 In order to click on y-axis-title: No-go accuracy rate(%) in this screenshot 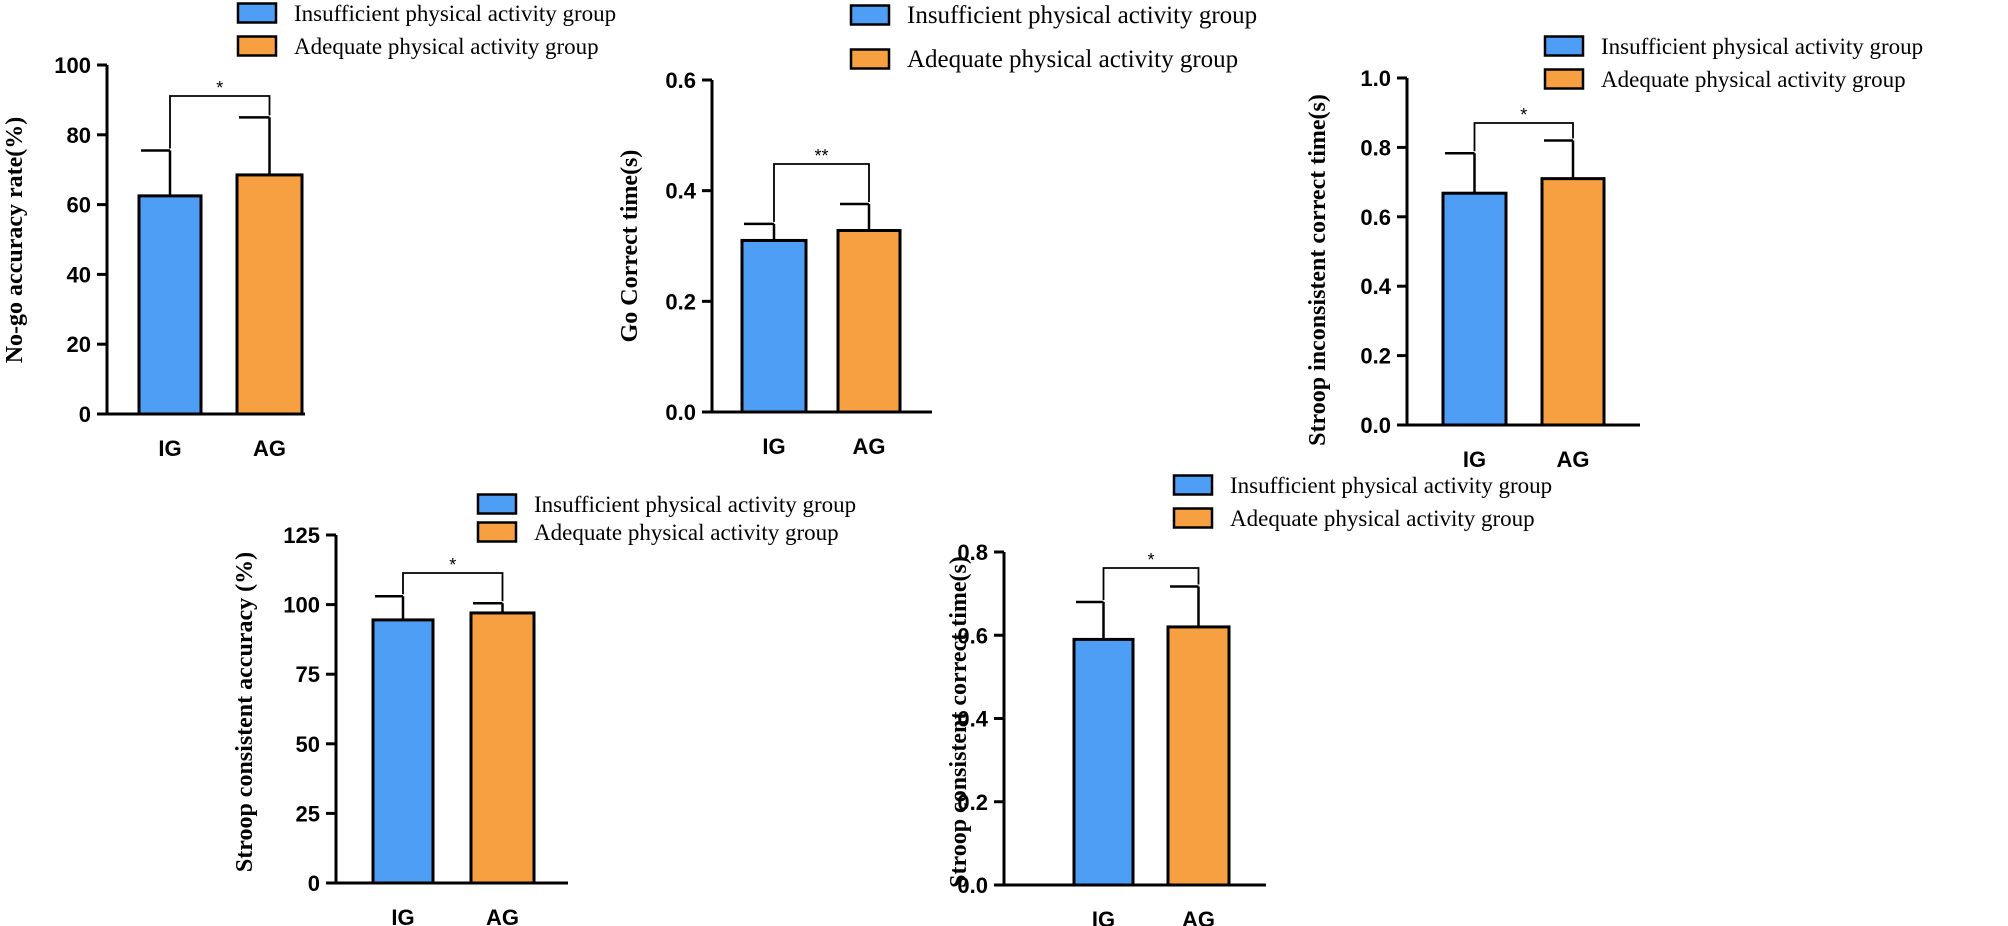, I will do `click(15, 240)`.